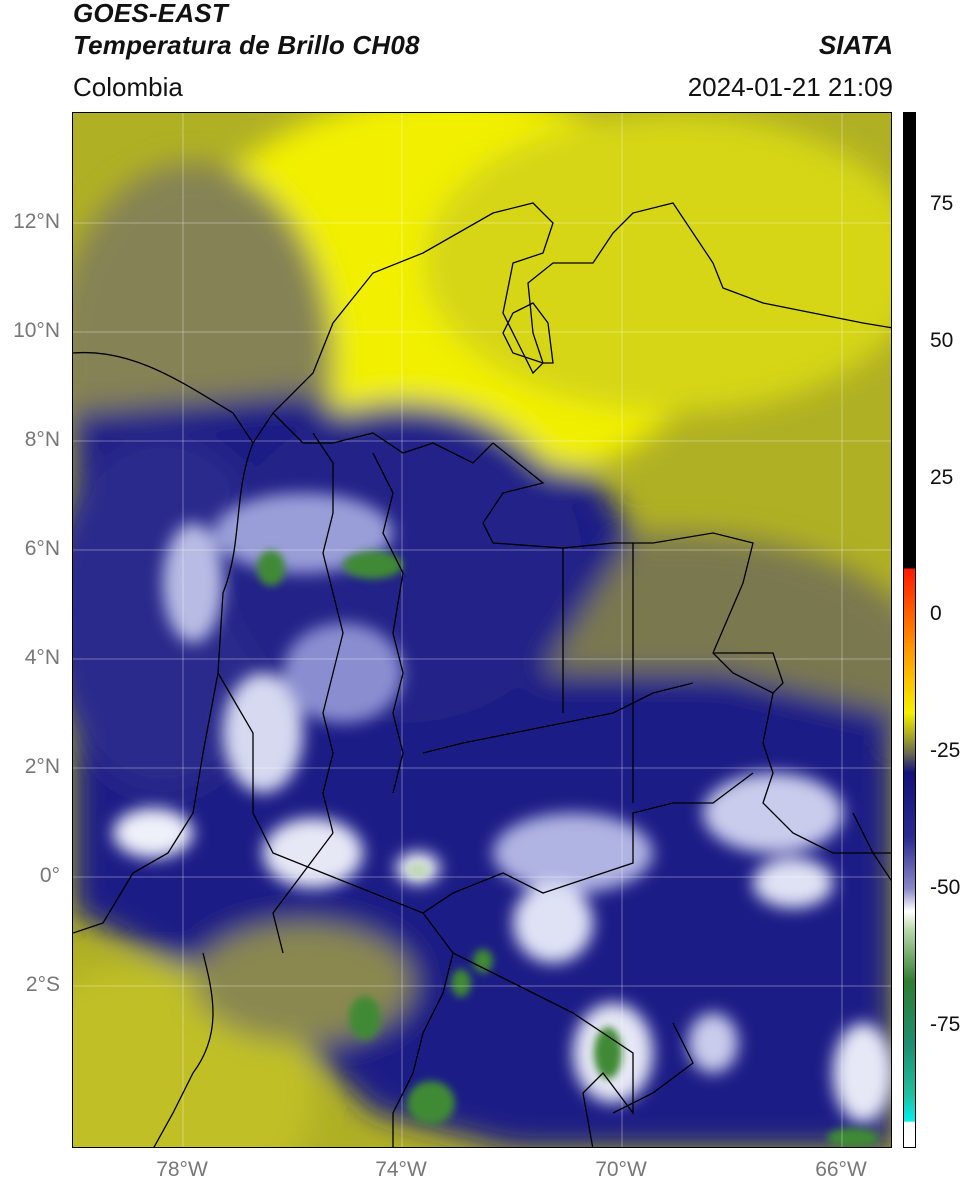  Describe the element at coordinates (936, 613) in the screenshot. I see `colorbar-tick-0: 0` at that location.